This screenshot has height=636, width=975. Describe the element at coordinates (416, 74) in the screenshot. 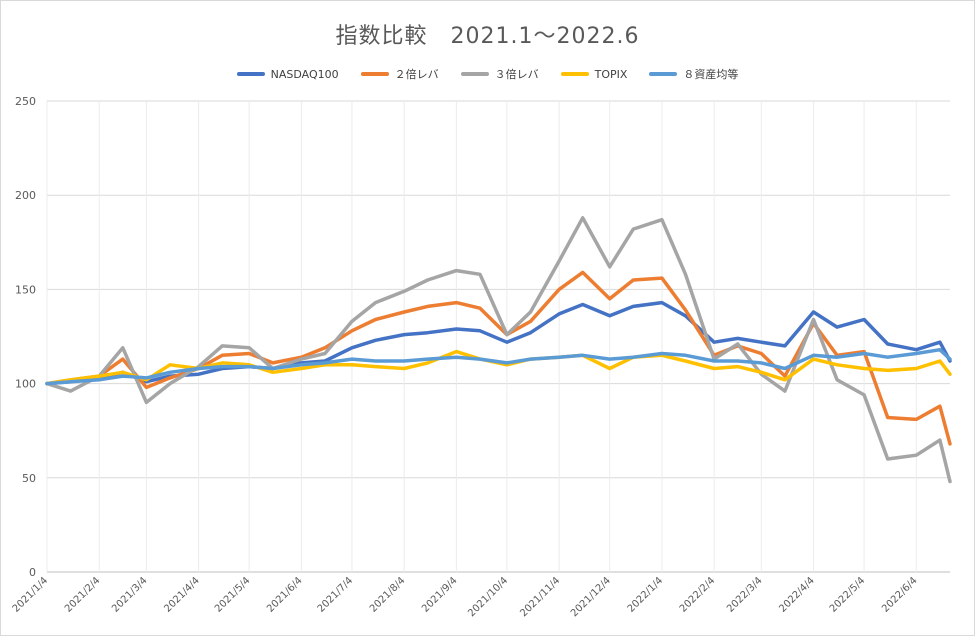

I see `legend-label: ２倍レバ` at that location.